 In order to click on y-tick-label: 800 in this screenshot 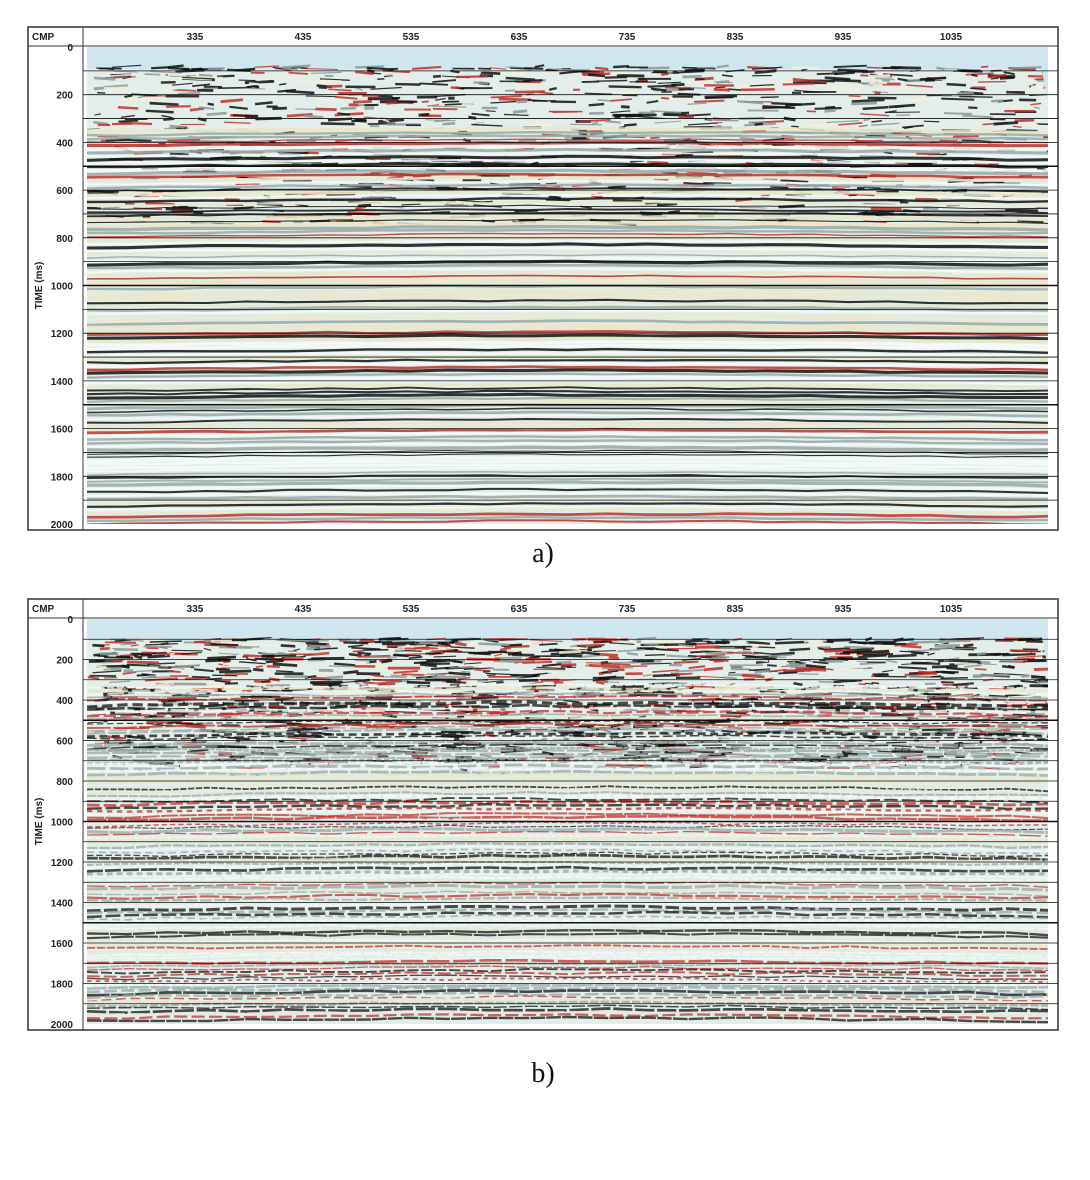, I will do `click(64, 239)`.